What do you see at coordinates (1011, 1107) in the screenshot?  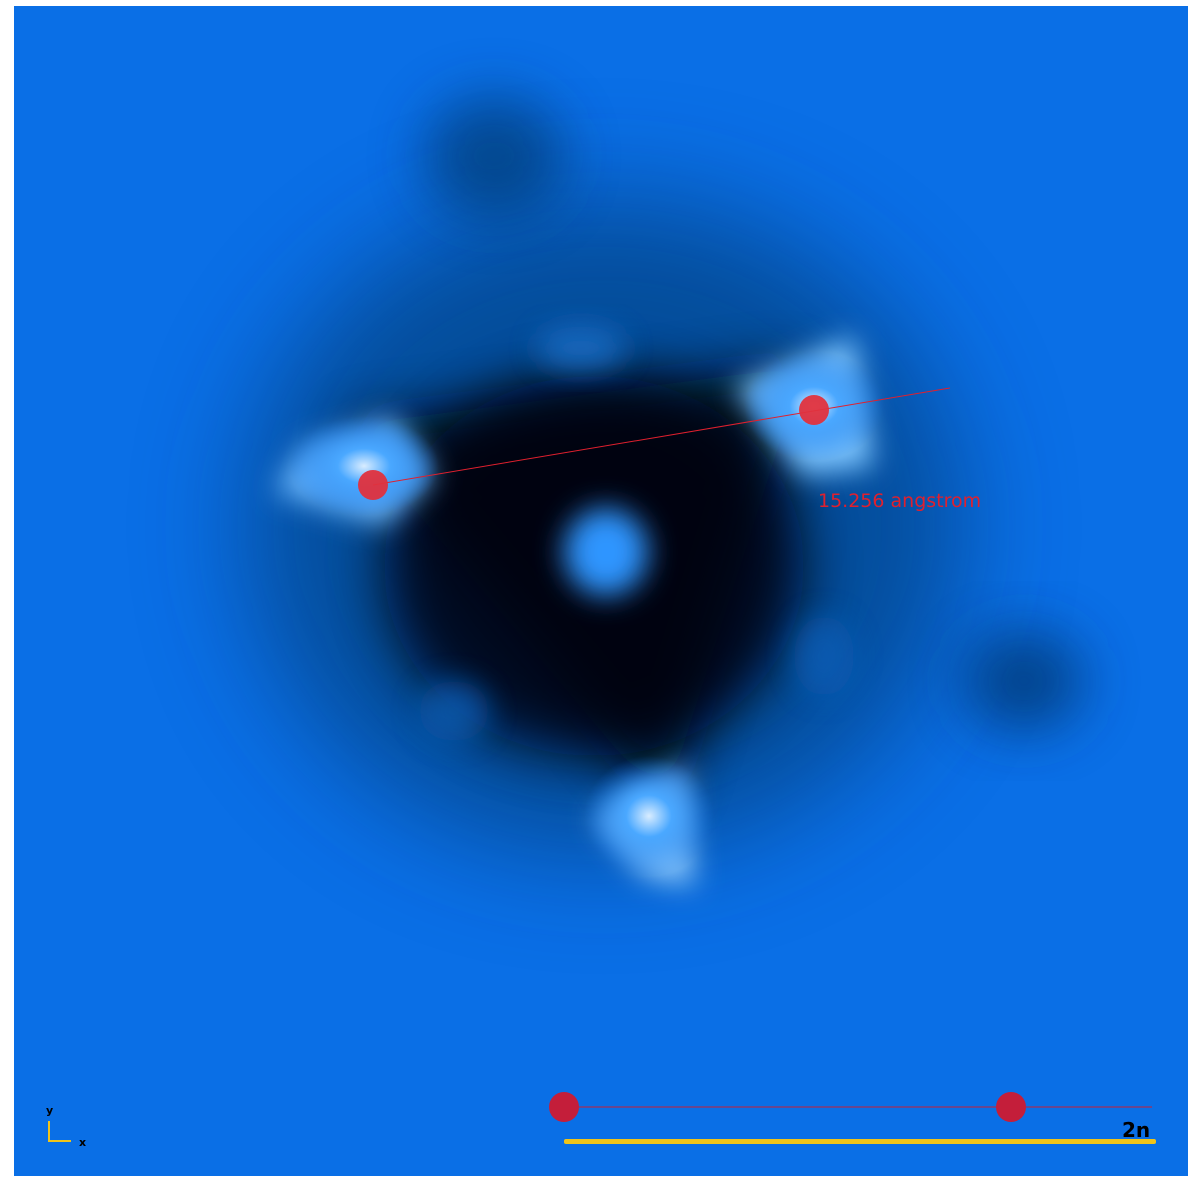 I see `scale-handle-right` at bounding box center [1011, 1107].